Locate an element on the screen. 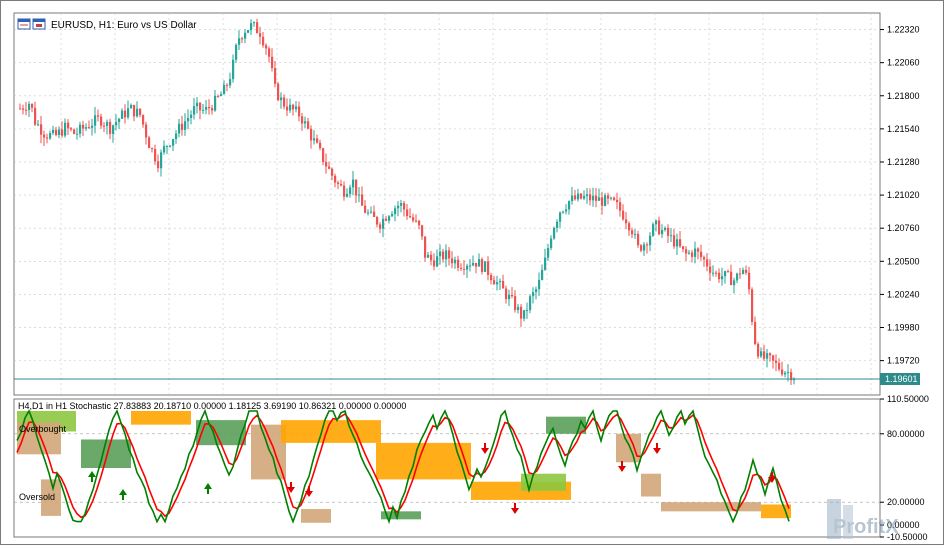 The height and width of the screenshot is (549, 944). price-tick-label: 1.19980 is located at coordinates (903, 328).